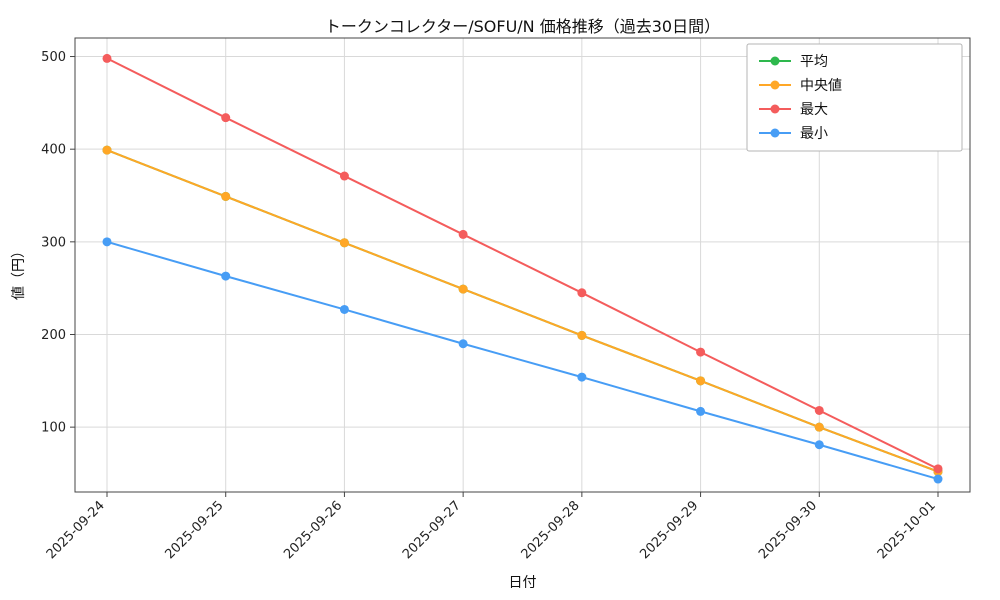 This screenshot has height=600, width=1000. Describe the element at coordinates (432, 530) in the screenshot. I see `x-tick-label: 2025-09-27` at that location.